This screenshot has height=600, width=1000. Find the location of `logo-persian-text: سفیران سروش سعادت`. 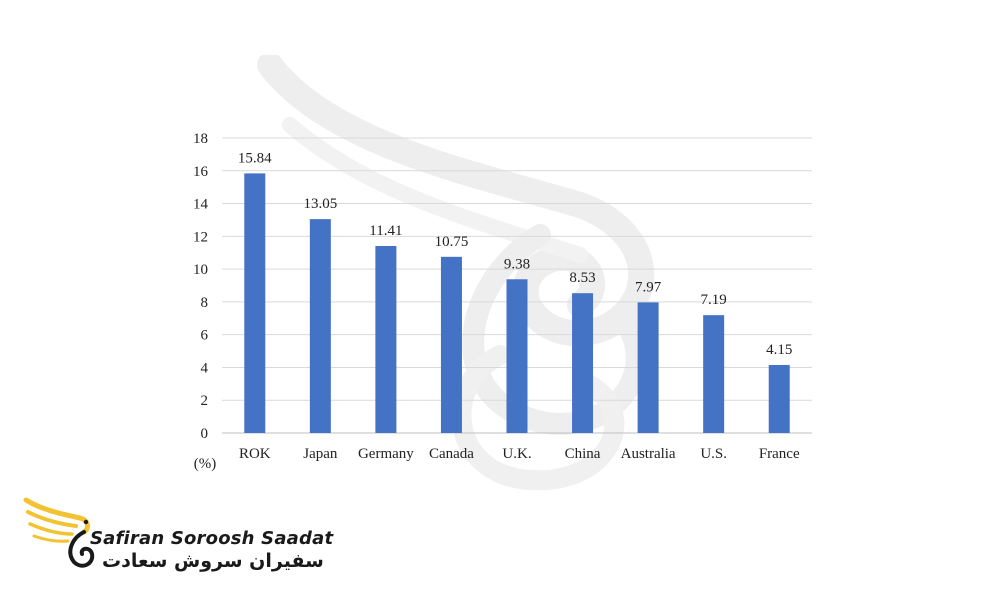

logo-persian-text: سفیران سروش سعادت is located at coordinates (213, 561).